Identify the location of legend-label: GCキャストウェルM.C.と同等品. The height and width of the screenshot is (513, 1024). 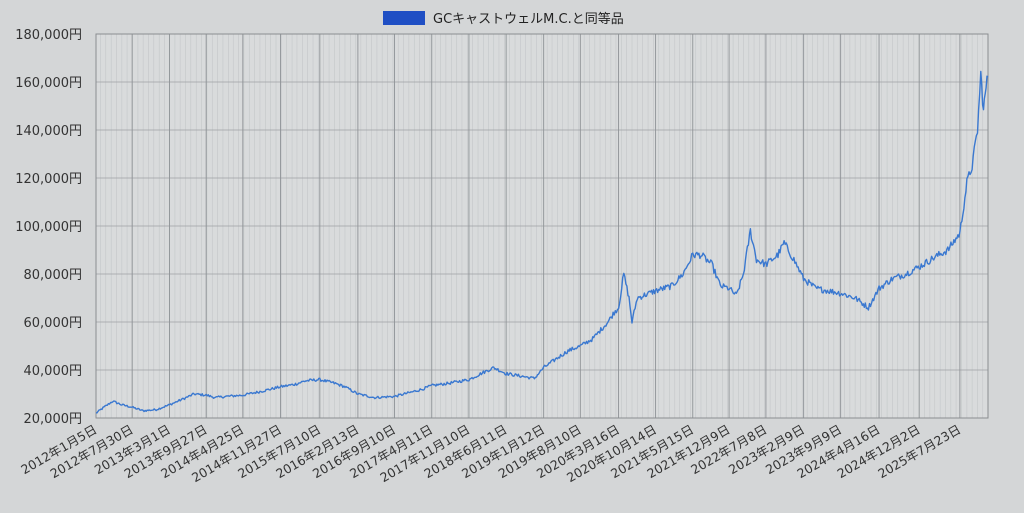
(528, 19).